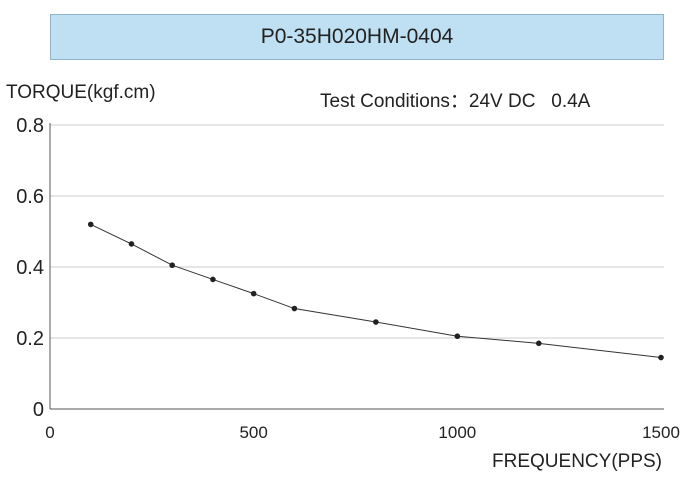 The width and height of the screenshot is (688, 497). I want to click on y-tick-label: 0.8, so click(30, 126).